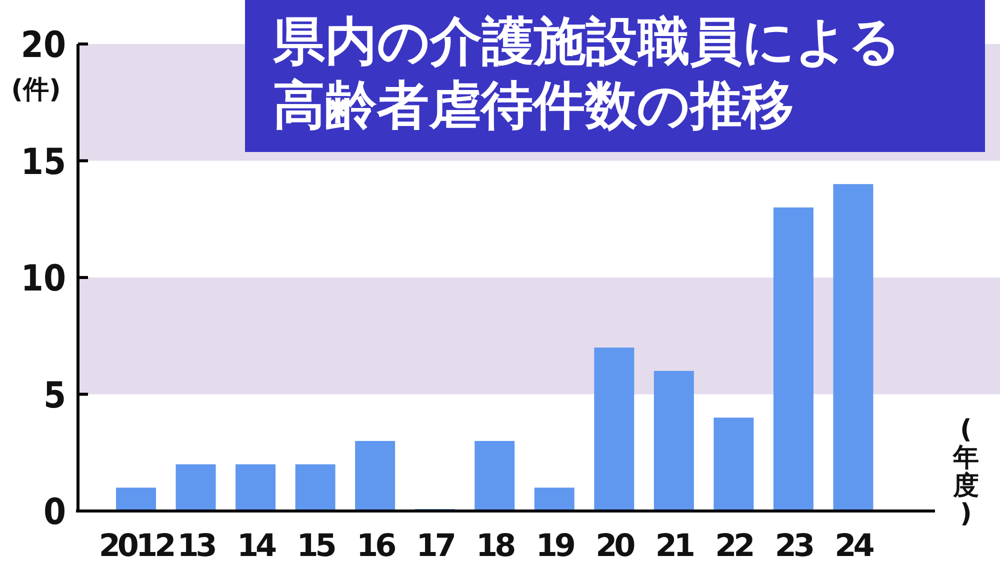 This screenshot has width=1000, height=583. What do you see at coordinates (196, 546) in the screenshot?
I see `x-tick-label: 13` at bounding box center [196, 546].